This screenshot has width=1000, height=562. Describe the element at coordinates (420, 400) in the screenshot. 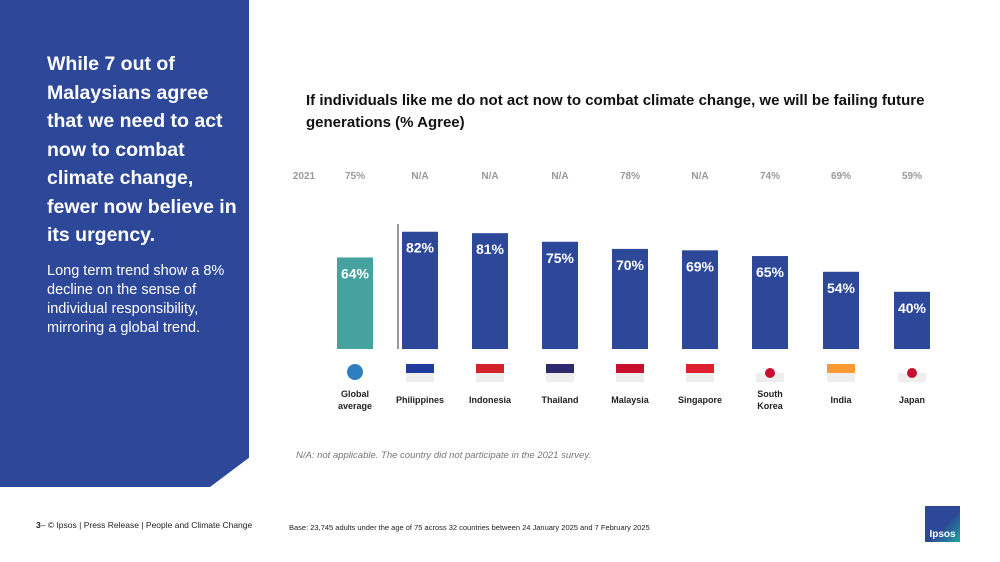

I see `category-label: Philippines` at that location.